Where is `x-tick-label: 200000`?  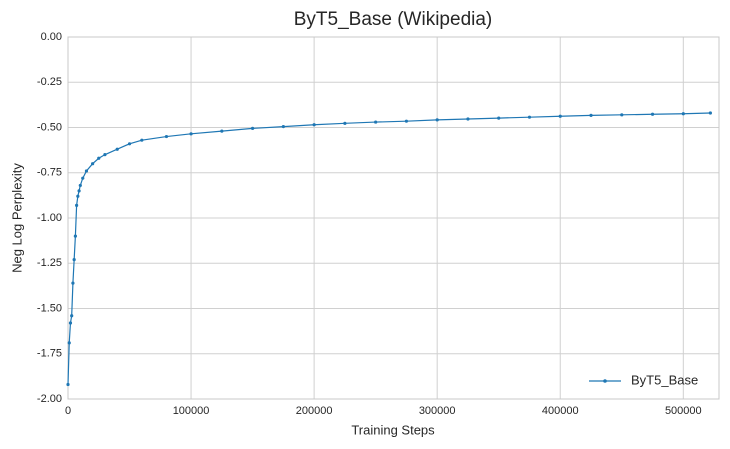 x-tick-label: 200000 is located at coordinates (314, 411).